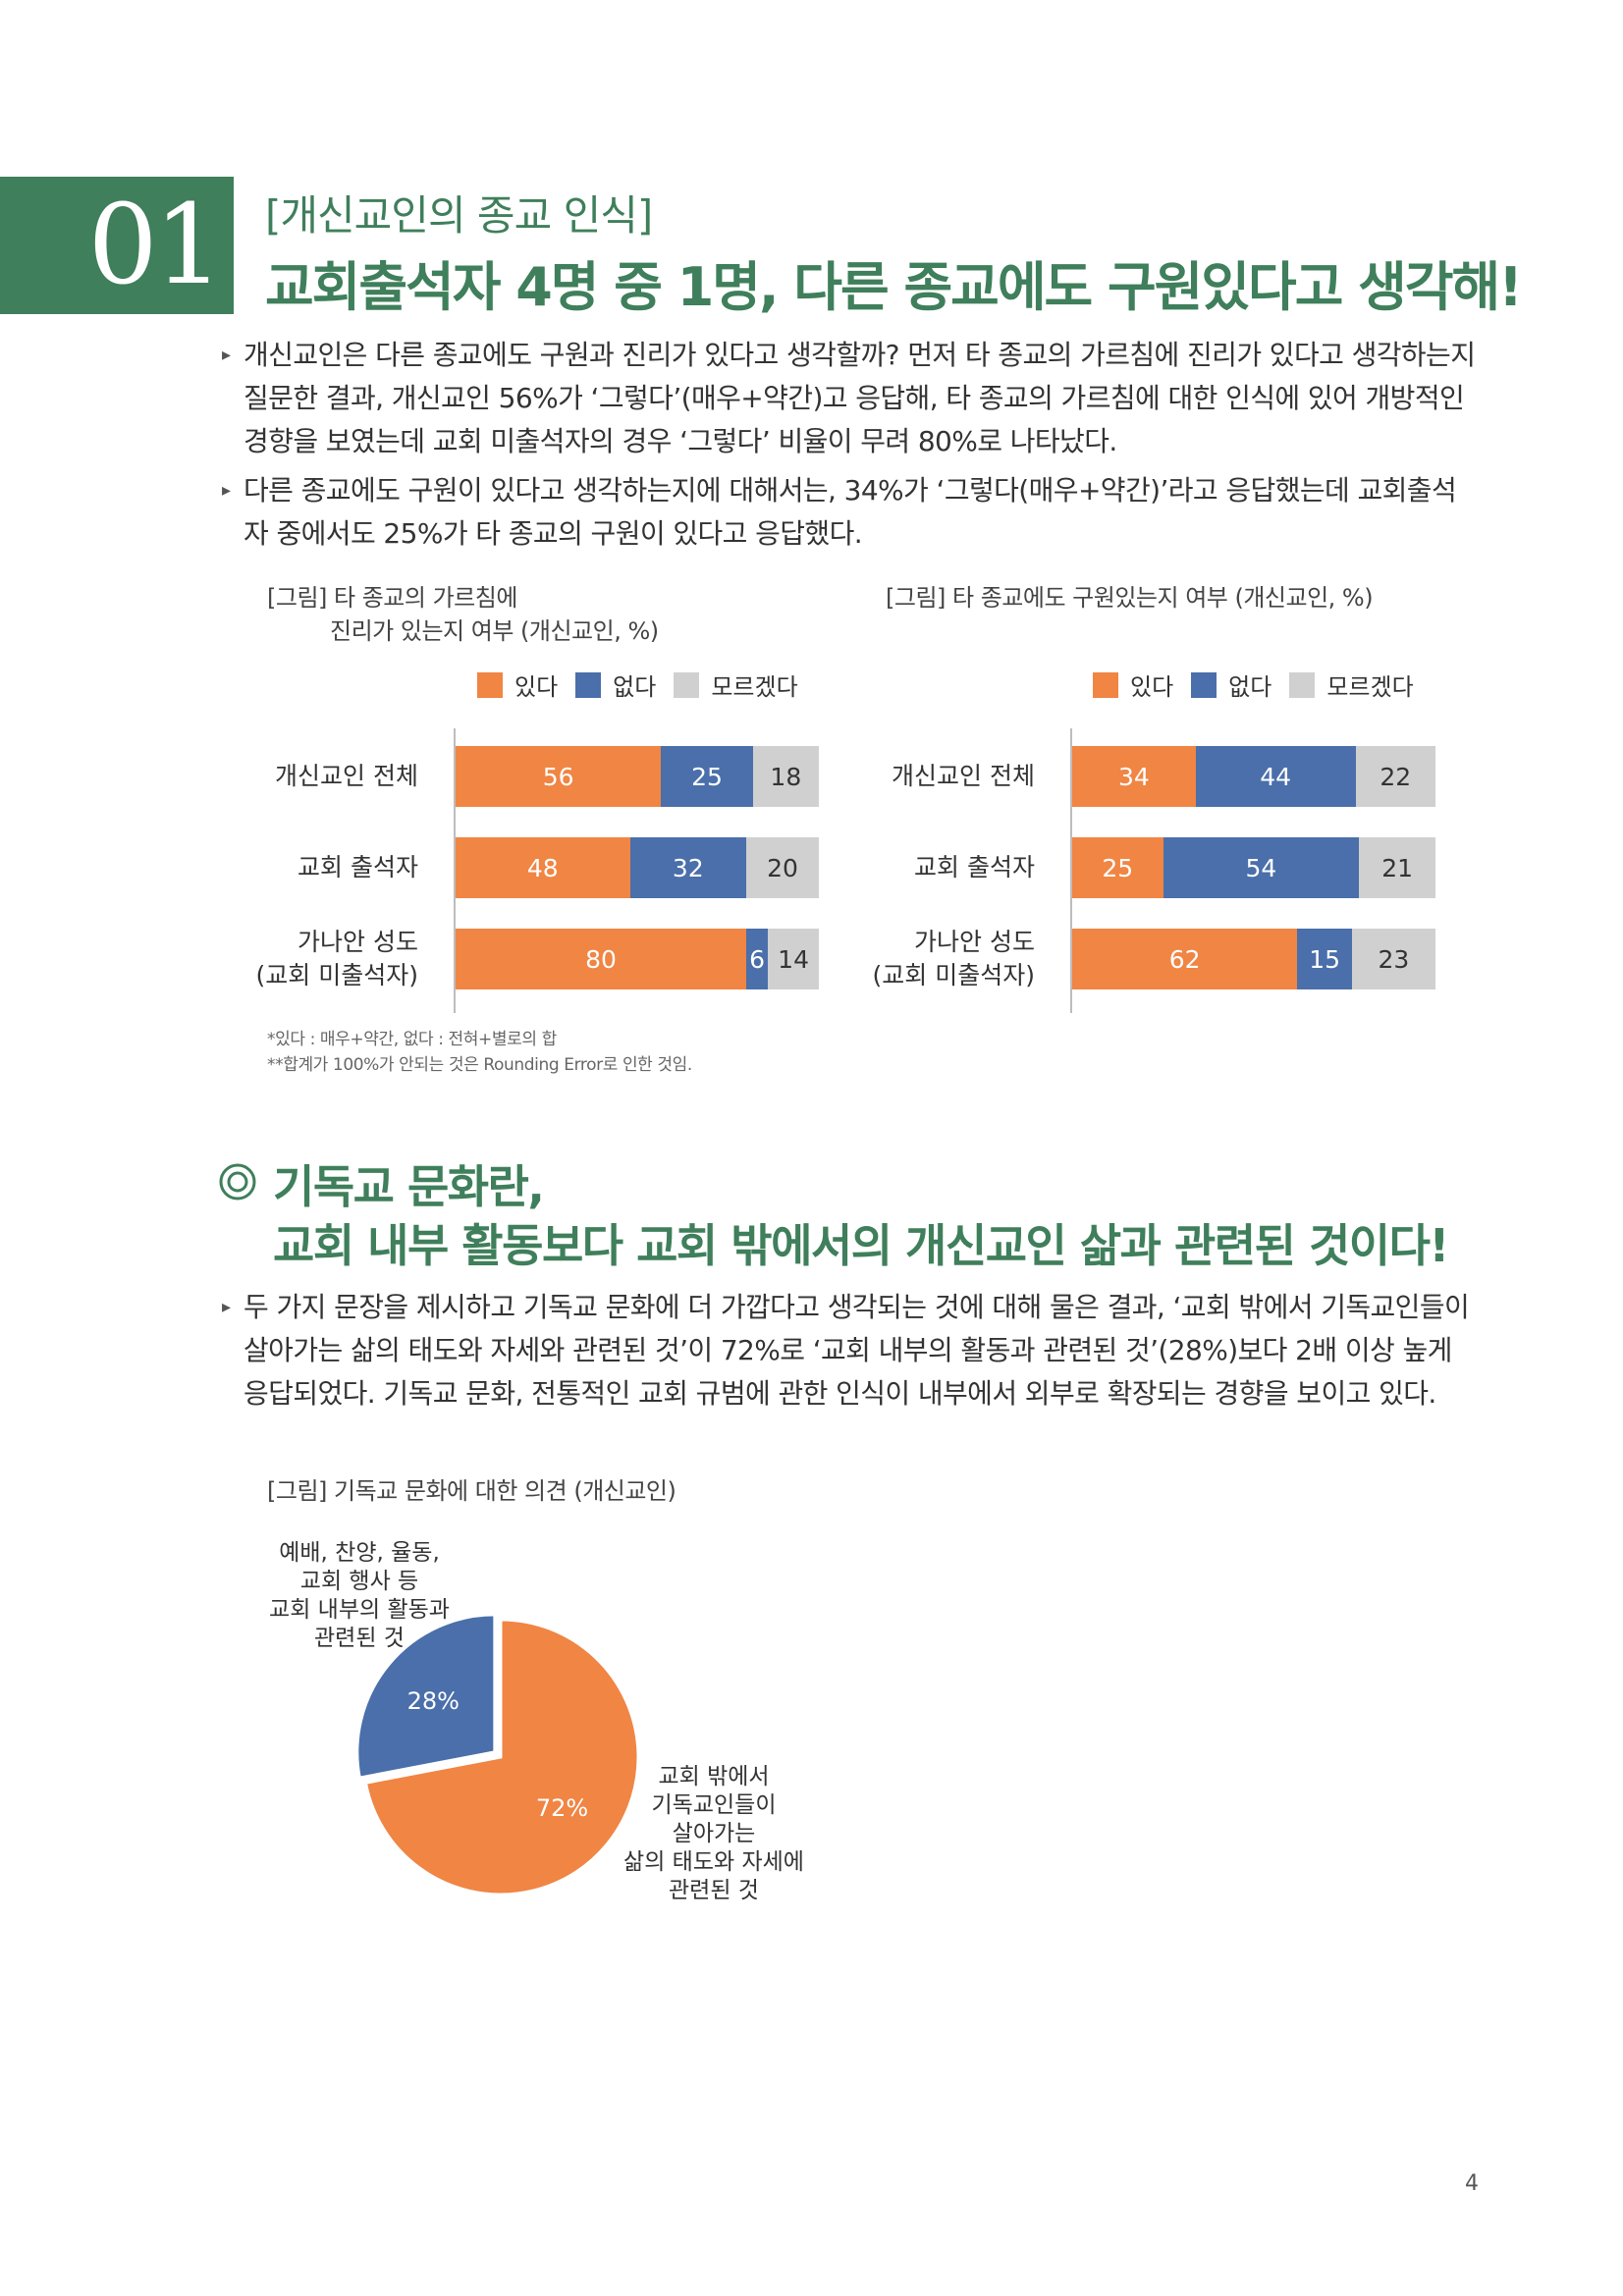 Image resolution: width=1623 pixels, height=2296 pixels. Describe the element at coordinates (155, 246) in the screenshot. I see `section-number: 01` at that location.